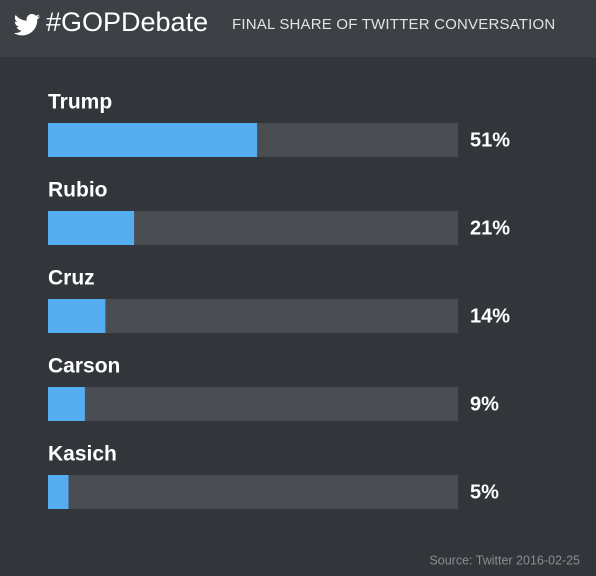 The width and height of the screenshot is (596, 576). What do you see at coordinates (490, 228) in the screenshot?
I see `value-label: 21%` at bounding box center [490, 228].